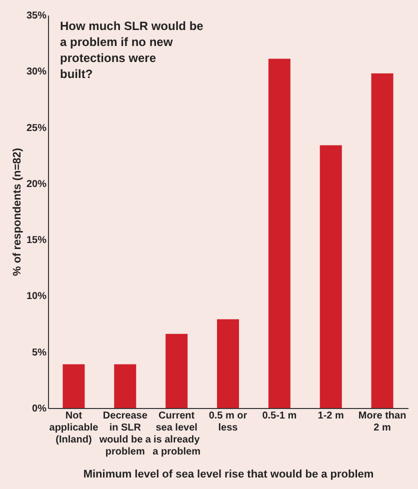  Describe the element at coordinates (39, 352) in the screenshot. I see `y-tick-label: 5%` at that location.